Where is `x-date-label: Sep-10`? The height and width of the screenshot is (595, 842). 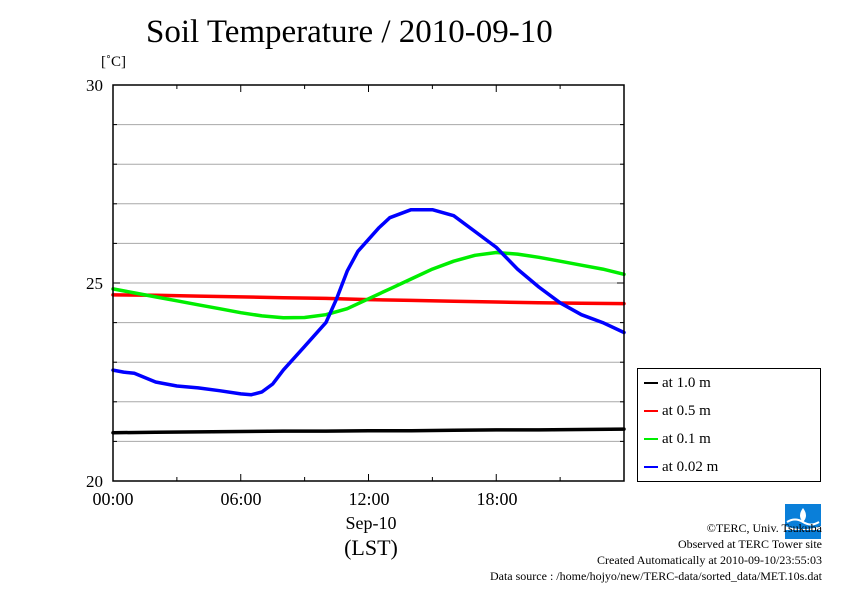 x-date-label: Sep-10 is located at coordinates (371, 523).